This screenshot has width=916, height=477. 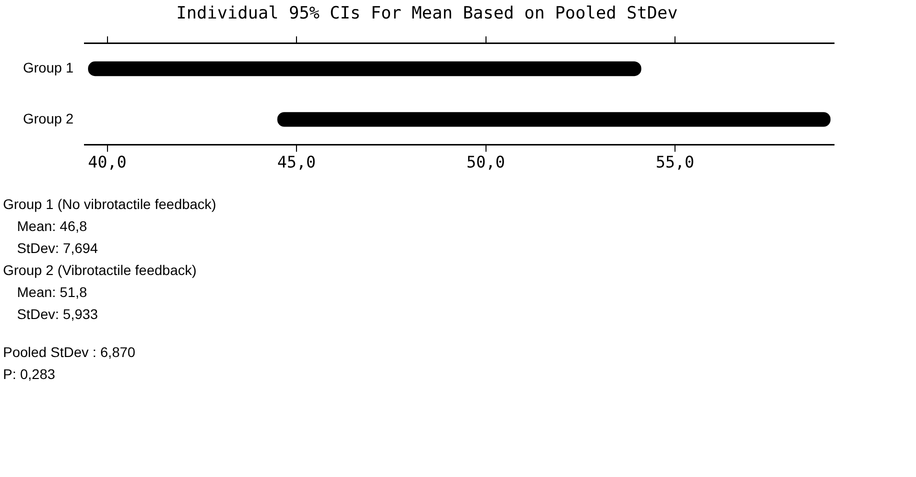 What do you see at coordinates (107, 162) in the screenshot?
I see `x-tick-label: 40,0` at bounding box center [107, 162].